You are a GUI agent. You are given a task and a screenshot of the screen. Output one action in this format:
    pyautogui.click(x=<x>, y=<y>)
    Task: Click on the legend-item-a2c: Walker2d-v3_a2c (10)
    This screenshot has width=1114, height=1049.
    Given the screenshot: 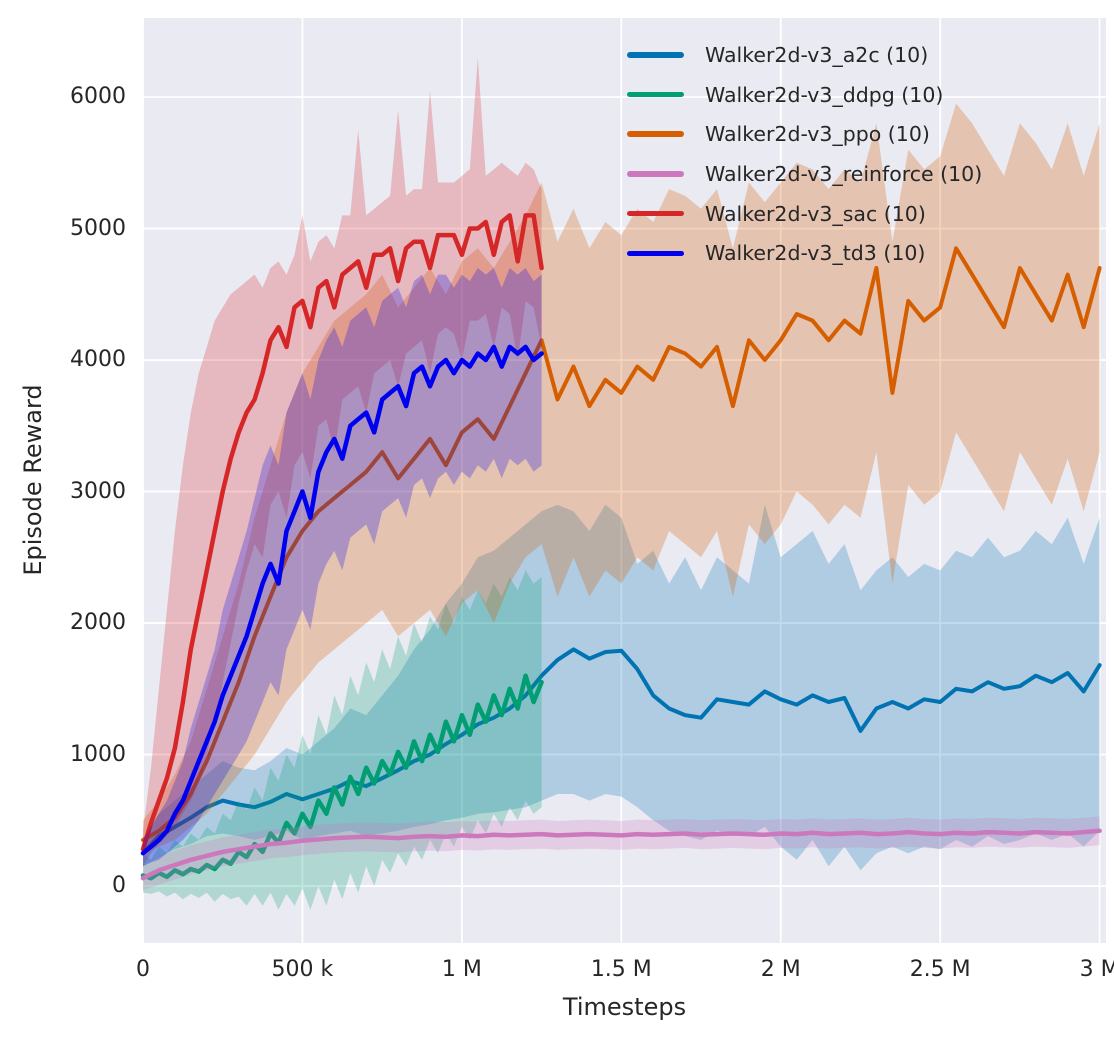 What is the action you would take?
    pyautogui.click(x=804, y=55)
    